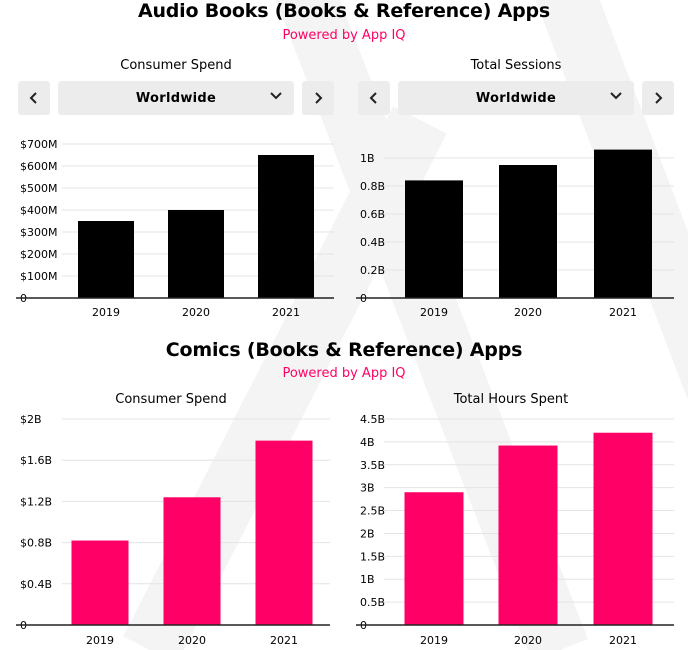 The image size is (688, 650). I want to click on chart-title-comics-hours: Total Hours Spent, so click(511, 399).